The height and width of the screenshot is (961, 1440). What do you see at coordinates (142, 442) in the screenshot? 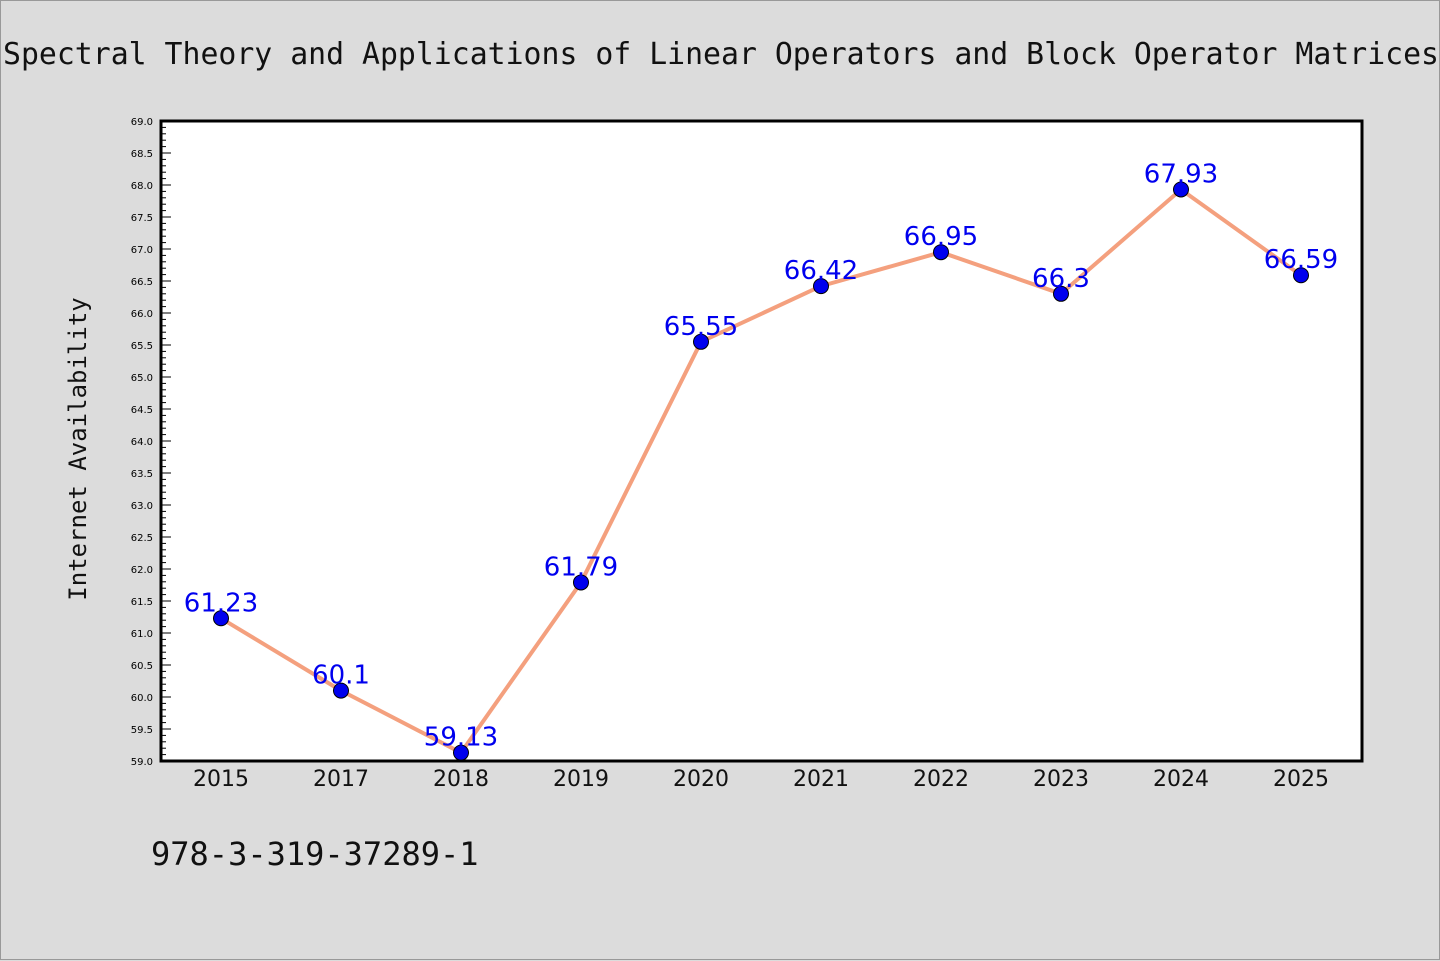
I see `y-tick-label: 64.0` at bounding box center [142, 442].